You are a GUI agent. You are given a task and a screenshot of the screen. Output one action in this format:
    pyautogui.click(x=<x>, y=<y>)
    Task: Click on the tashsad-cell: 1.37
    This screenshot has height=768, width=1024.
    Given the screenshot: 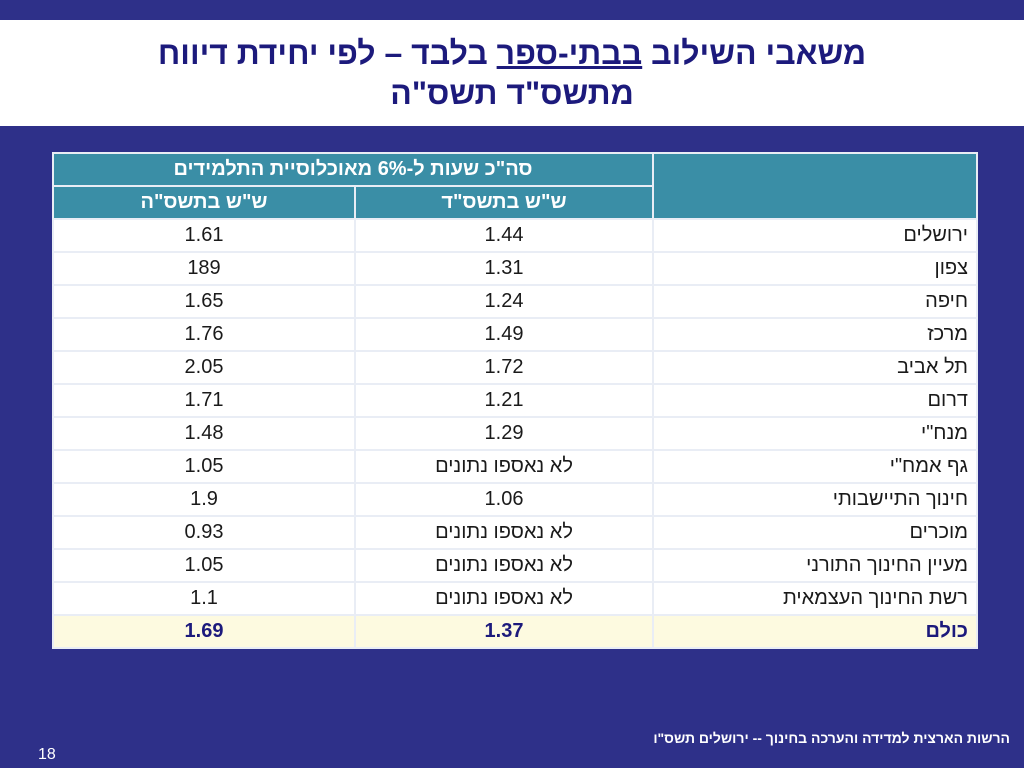 What is the action you would take?
    pyautogui.click(x=504, y=631)
    